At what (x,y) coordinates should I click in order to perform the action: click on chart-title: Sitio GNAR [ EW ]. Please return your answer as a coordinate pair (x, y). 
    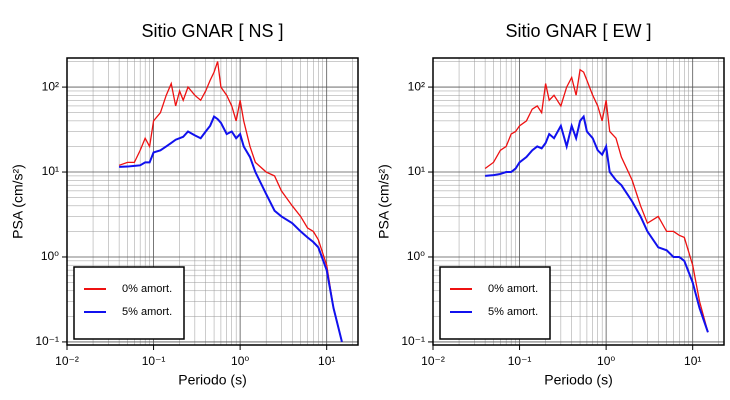
    Looking at the image, I should click on (578, 31).